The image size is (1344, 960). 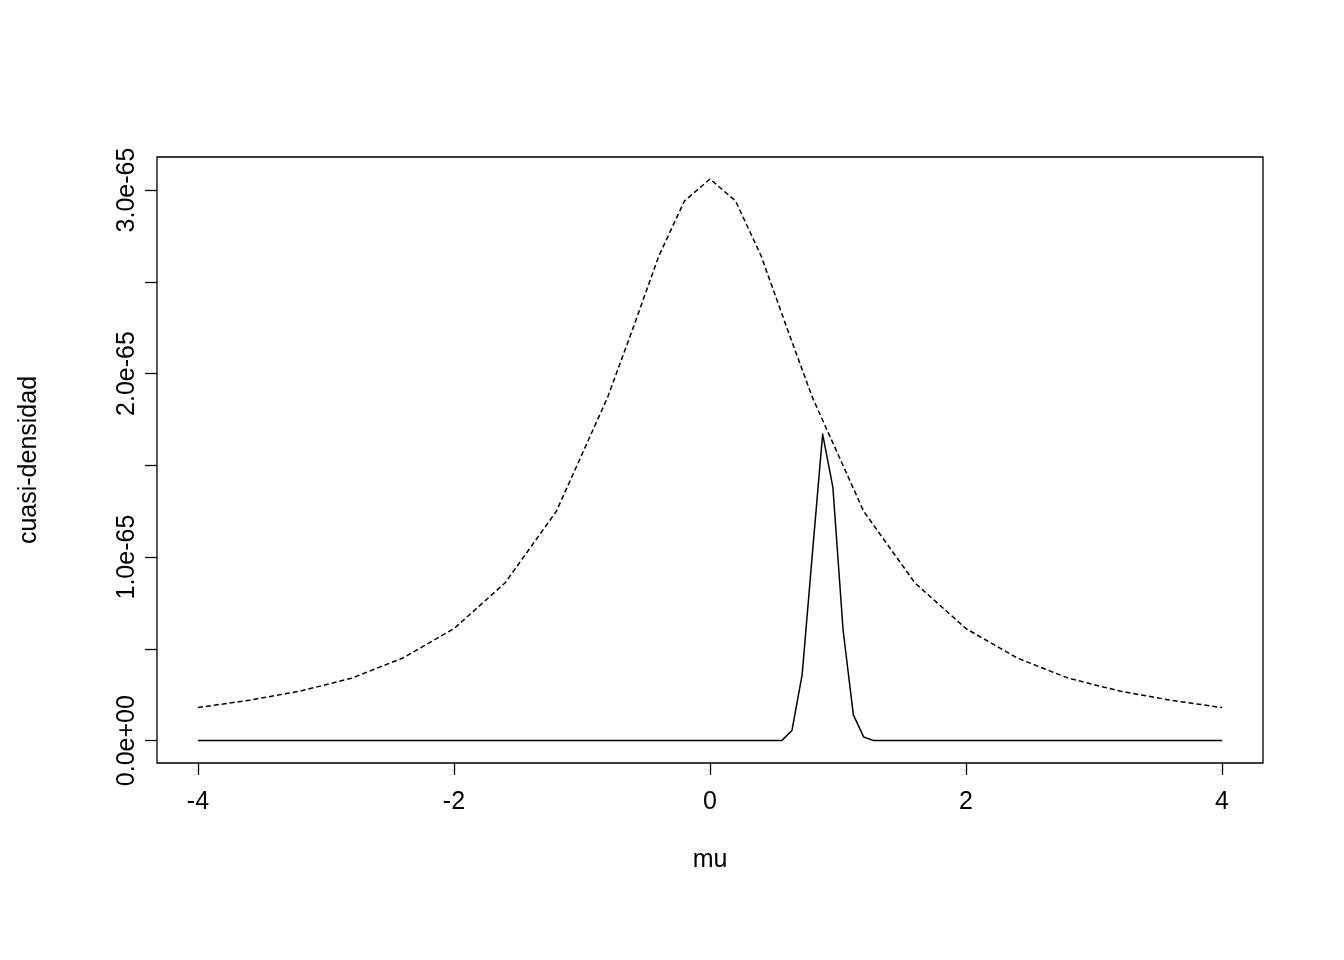 What do you see at coordinates (26, 460) in the screenshot?
I see `y-axis-title: cuasi-densidad` at bounding box center [26, 460].